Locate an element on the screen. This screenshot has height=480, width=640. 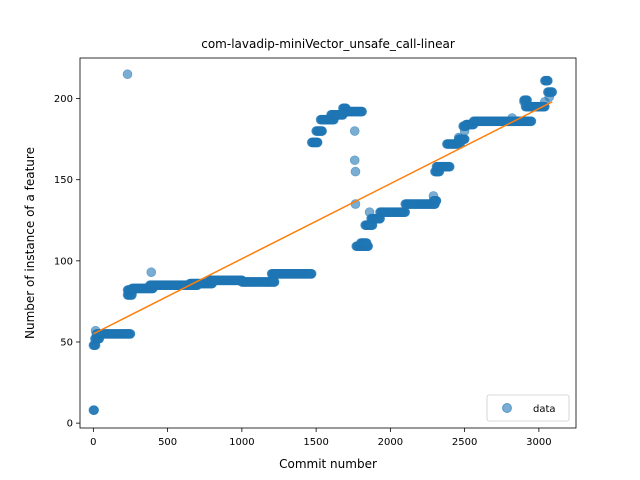
x-tick-label: 3000 is located at coordinates (538, 442).